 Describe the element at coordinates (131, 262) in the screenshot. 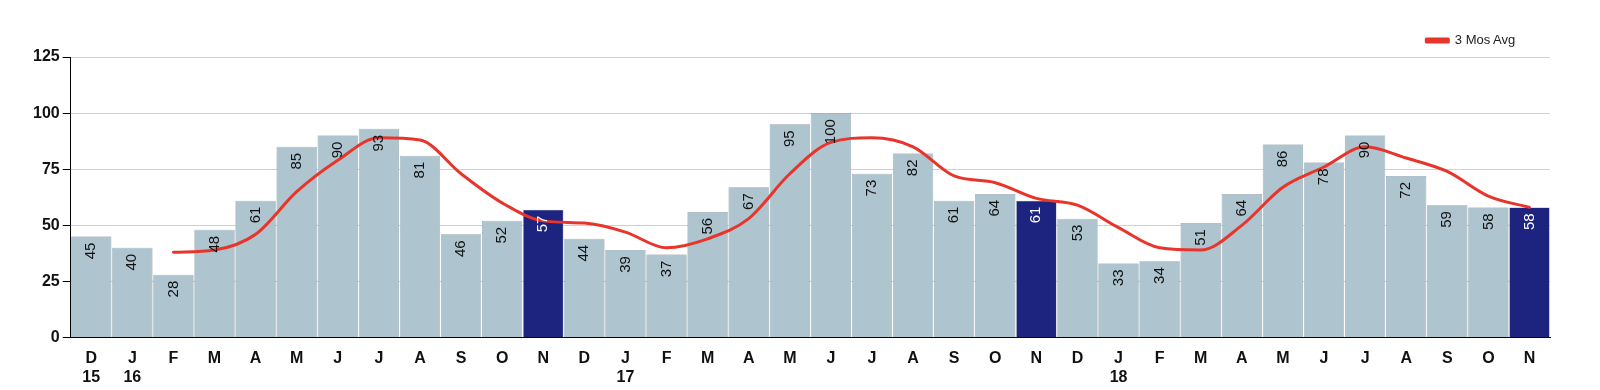

I see `data-label: 40` at that location.